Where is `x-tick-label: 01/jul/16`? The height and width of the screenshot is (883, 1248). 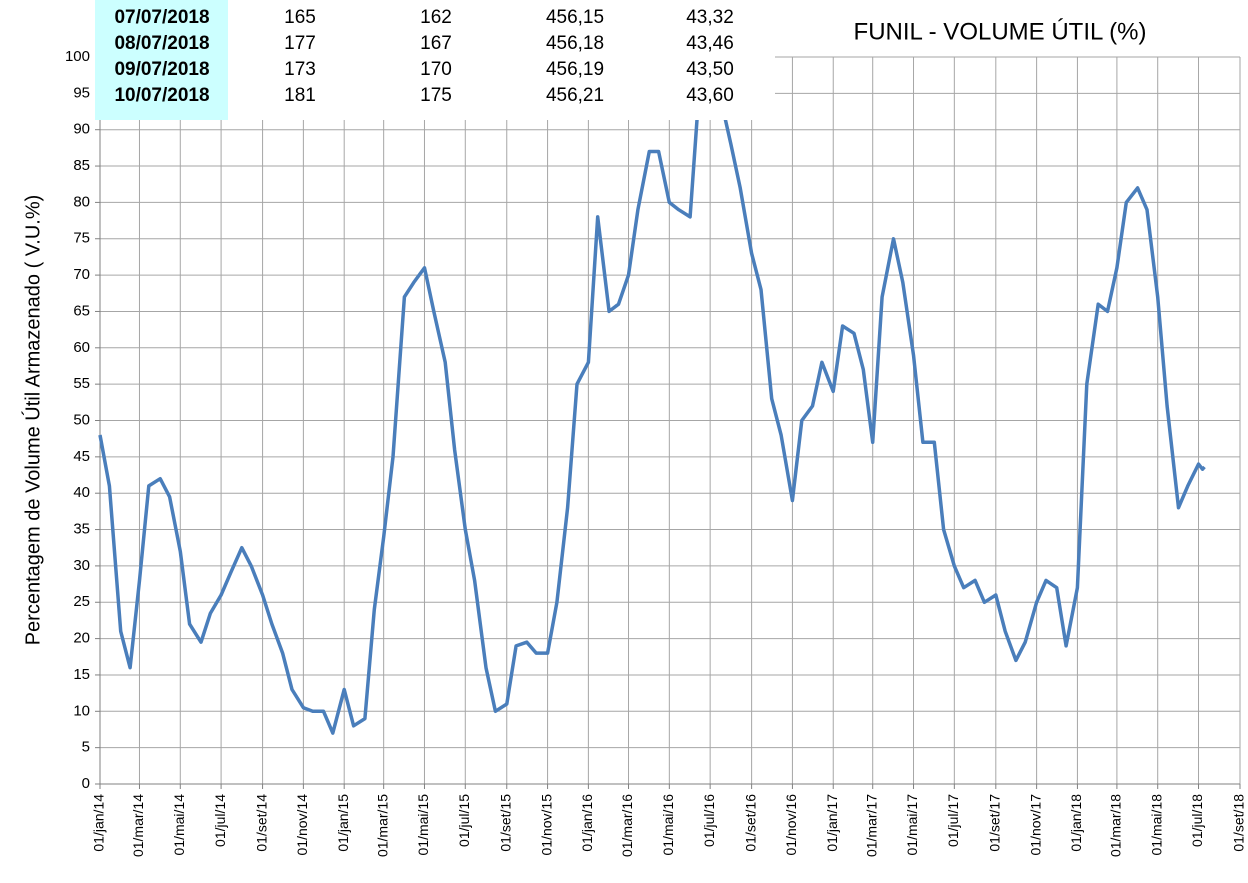 x-tick-label: 01/jul/16 is located at coordinates (709, 820).